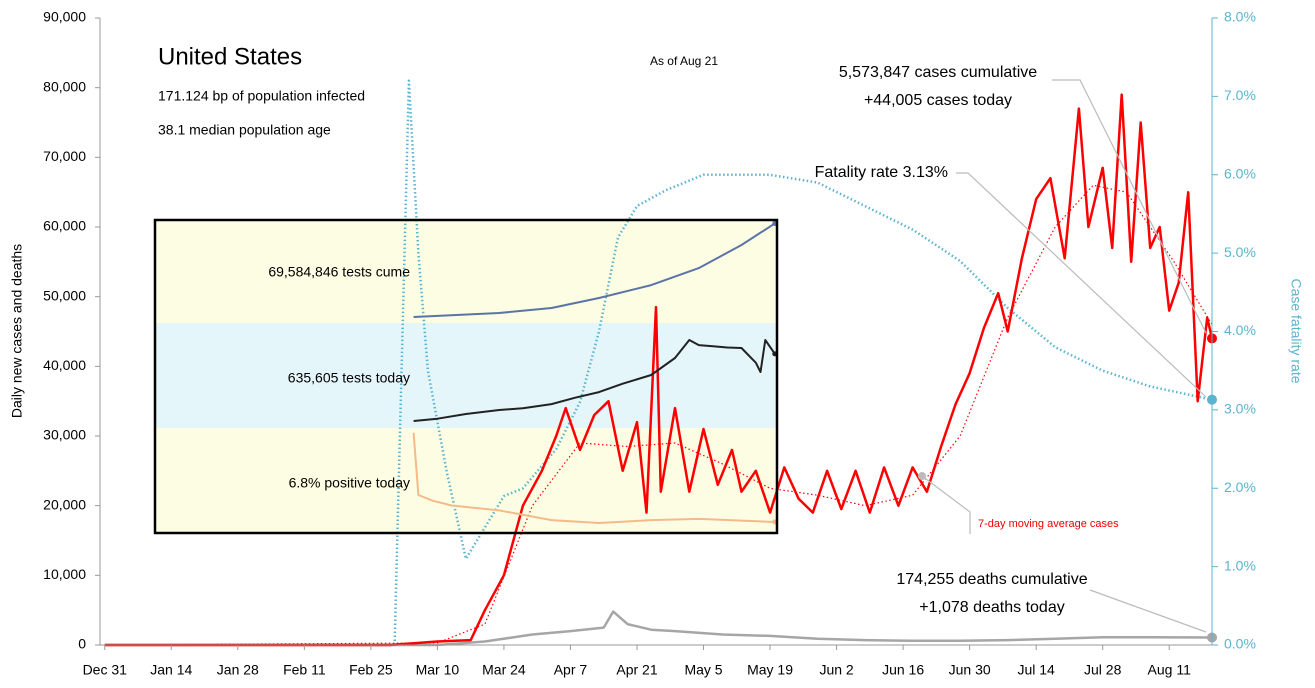  Describe the element at coordinates (970, 670) in the screenshot. I see `x-tick-label: Jun 30` at that location.